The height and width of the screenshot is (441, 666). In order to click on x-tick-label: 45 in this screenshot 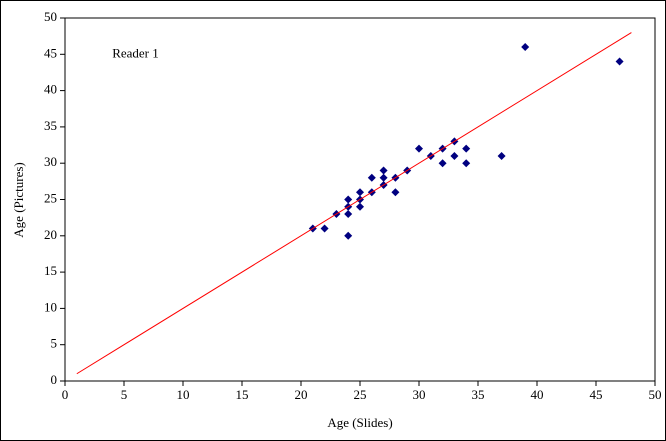, I will do `click(596, 394)`.